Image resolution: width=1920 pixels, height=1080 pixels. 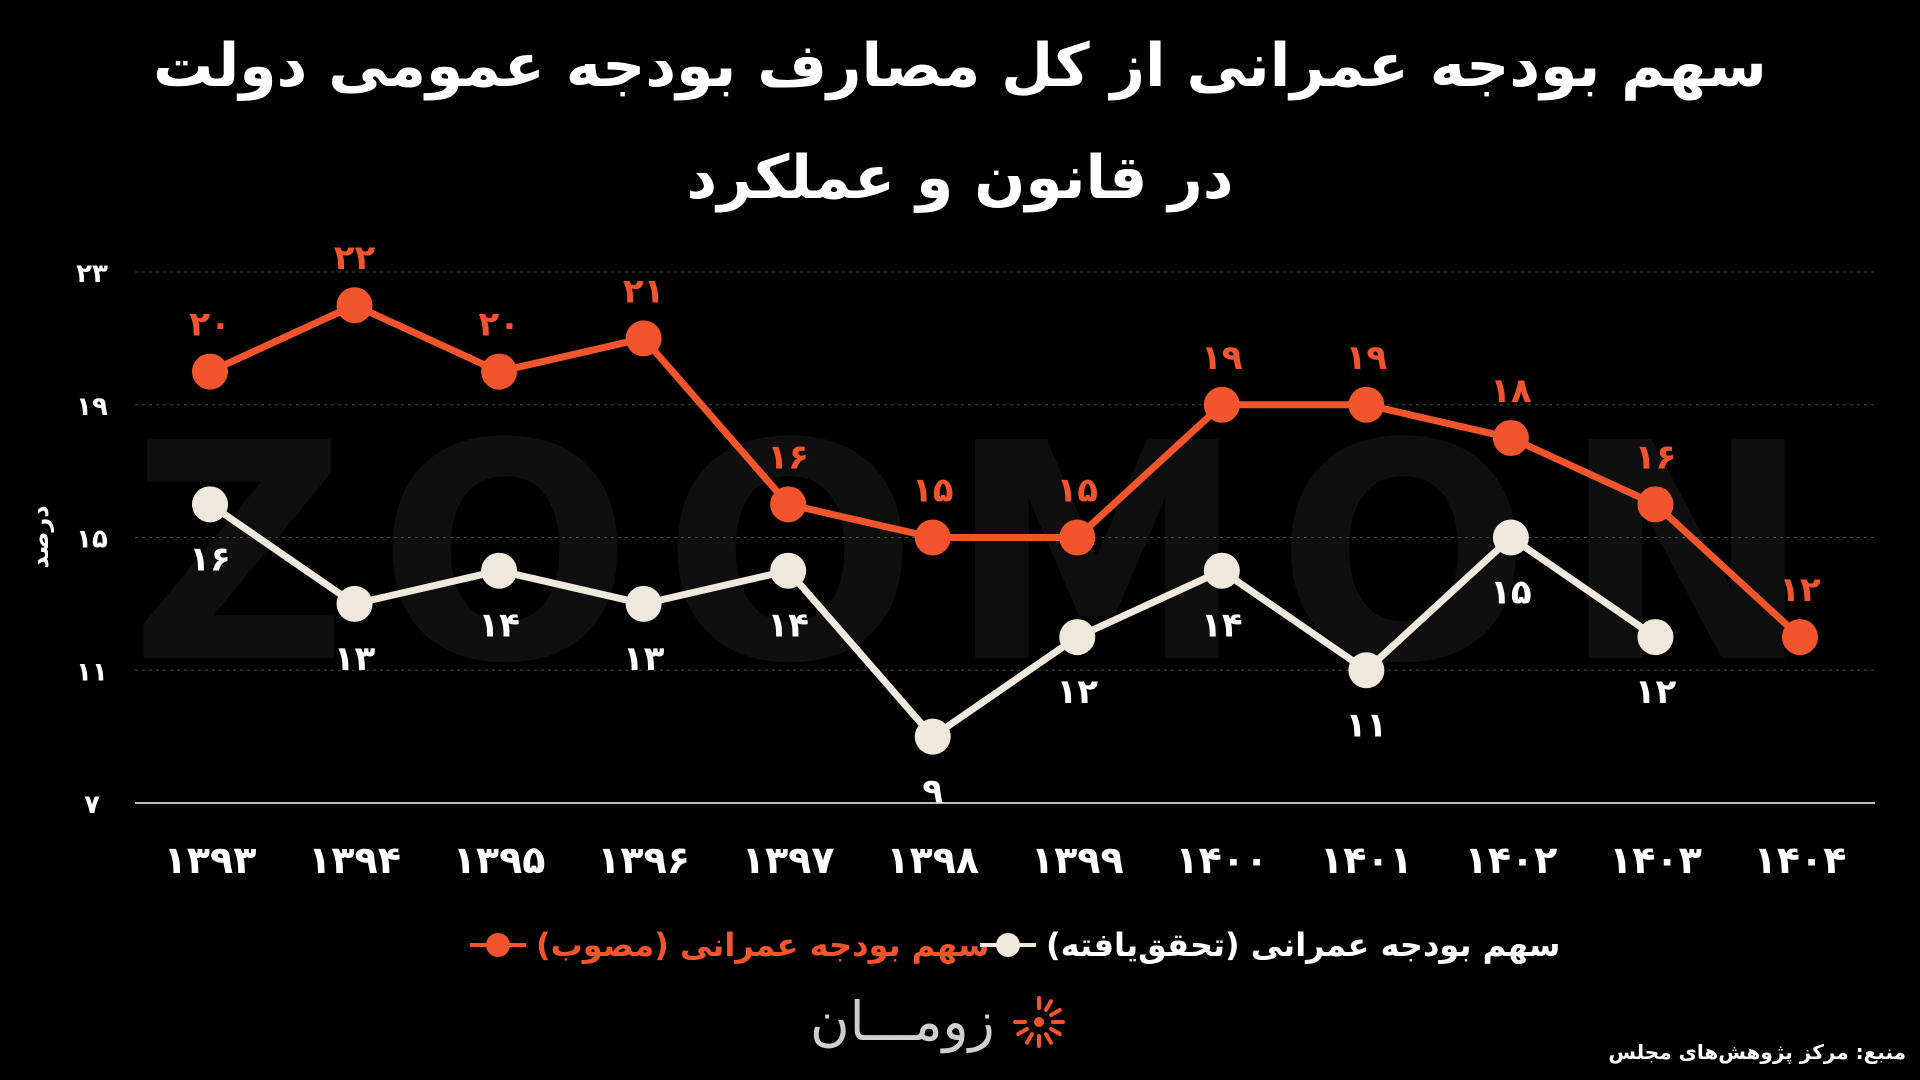 I want to click on x-tick-label: ۱۳۹۷, so click(x=788, y=860).